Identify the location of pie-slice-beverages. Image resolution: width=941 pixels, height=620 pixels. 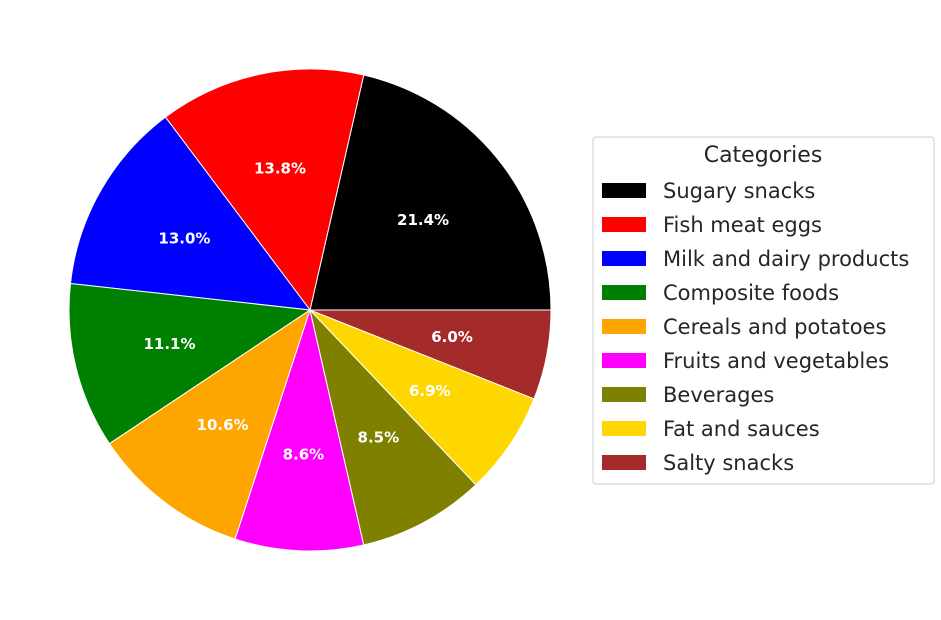
(393, 427).